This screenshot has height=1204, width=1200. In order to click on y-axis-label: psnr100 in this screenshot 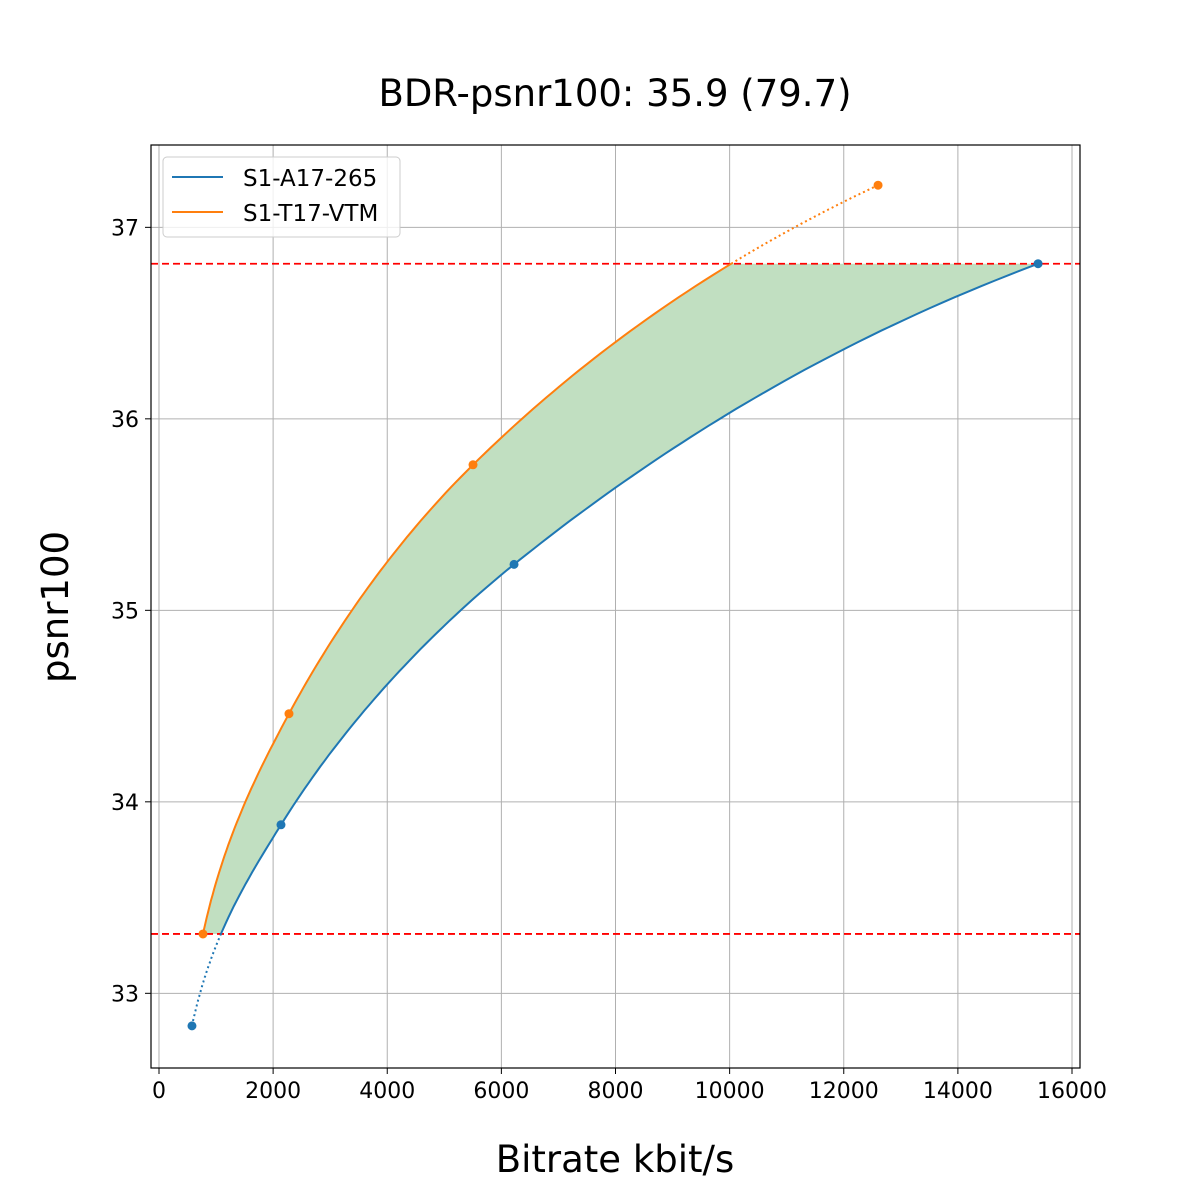, I will do `click(55, 607)`.